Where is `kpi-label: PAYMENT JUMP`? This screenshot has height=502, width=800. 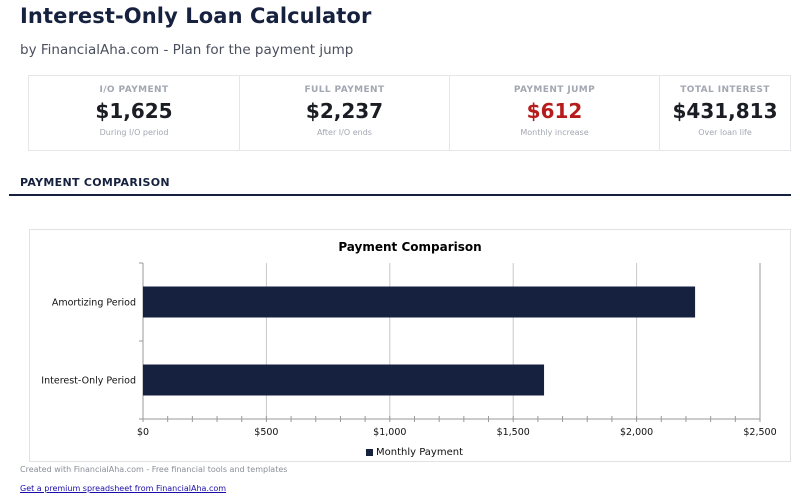
kpi-label: PAYMENT JUMP is located at coordinates (554, 90).